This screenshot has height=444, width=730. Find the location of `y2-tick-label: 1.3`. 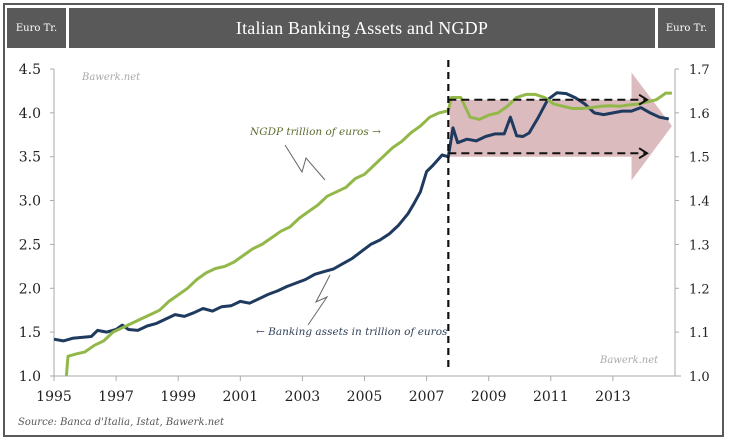

y2-tick-label: 1.3 is located at coordinates (699, 245).